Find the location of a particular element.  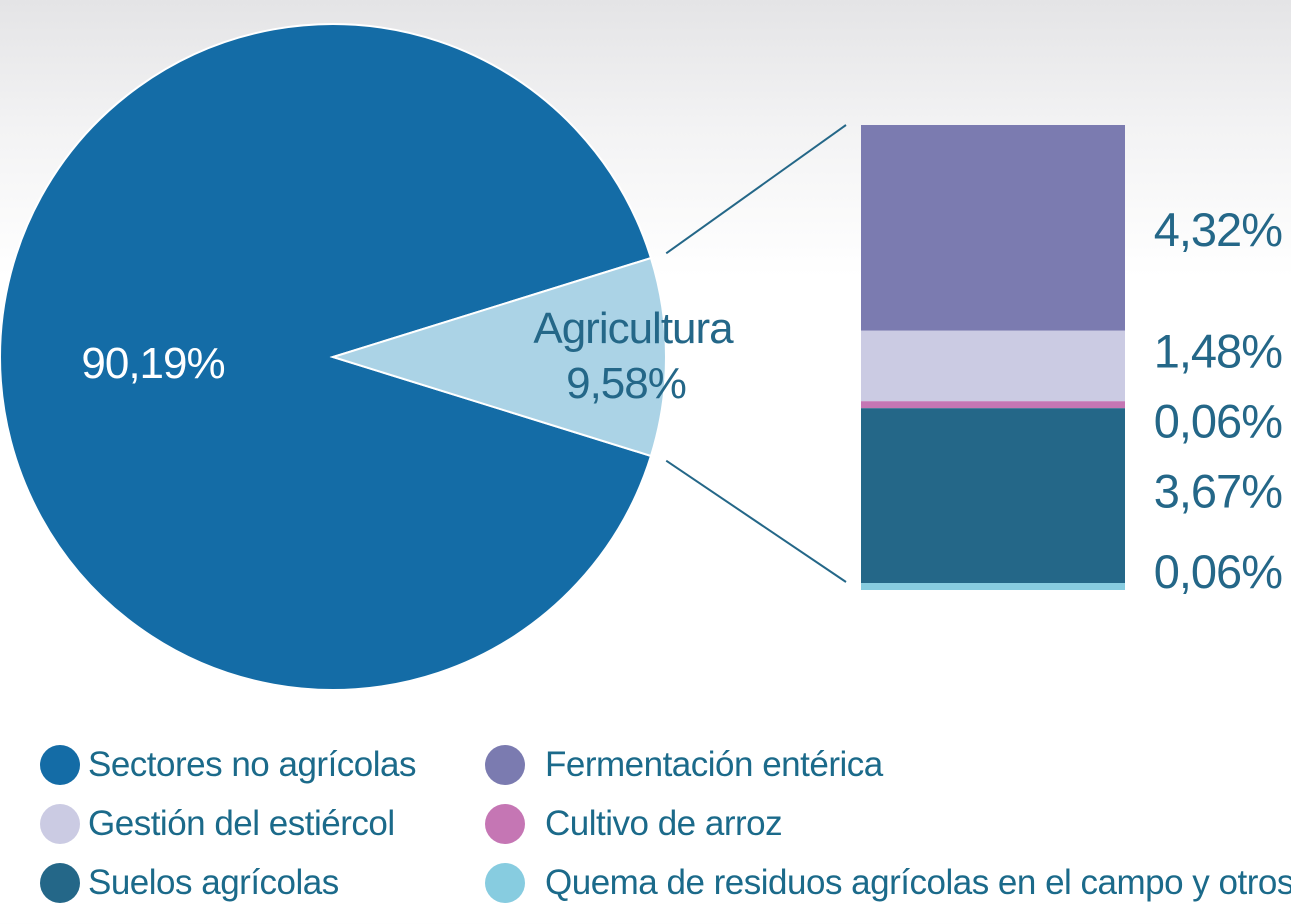

legend-item: Fermentación entérica is located at coordinates (684, 765).